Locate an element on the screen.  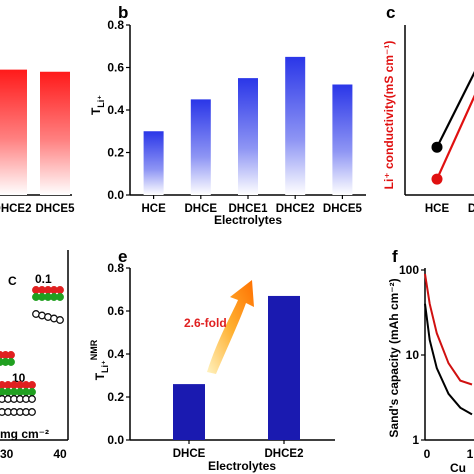
panel-b-x-tick-label: HCE is located at coordinates (153, 209).